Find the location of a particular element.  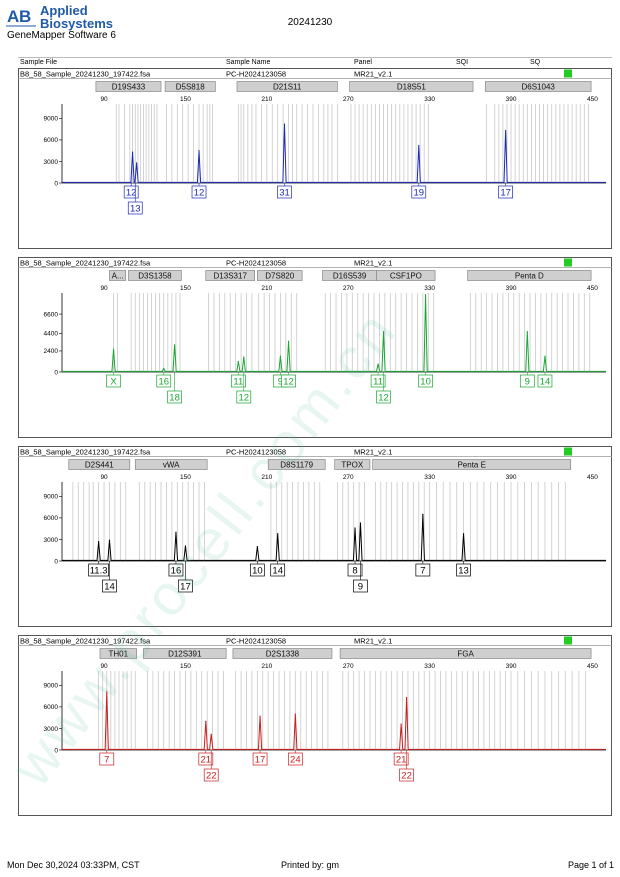

allele-call-label: 31 is located at coordinates (284, 193).